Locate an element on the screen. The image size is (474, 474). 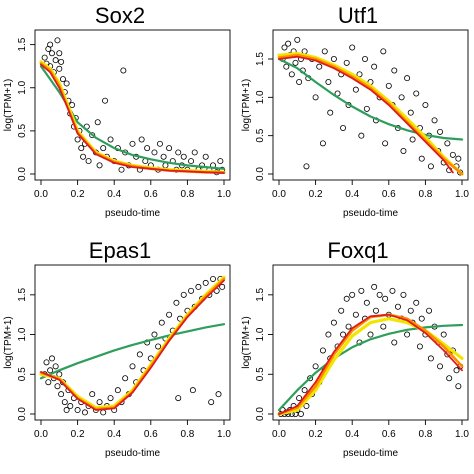
chart-title: Utf1 is located at coordinates (358, 15).